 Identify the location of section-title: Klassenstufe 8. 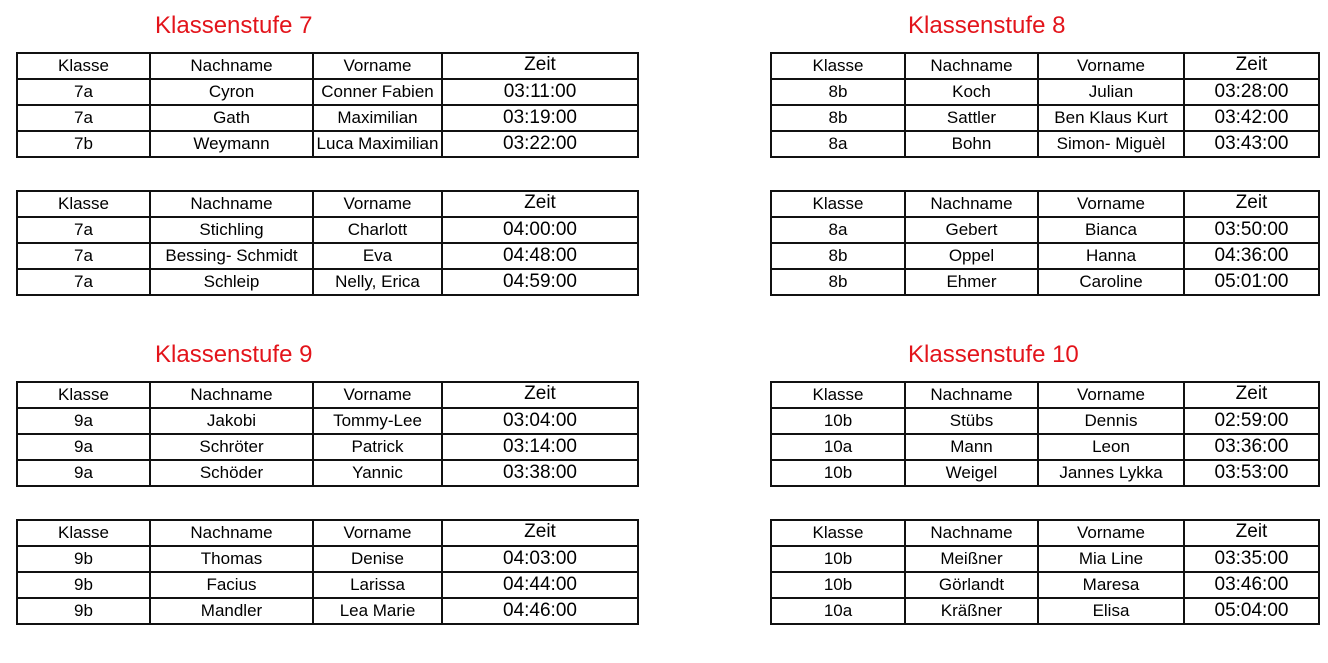
(987, 25).